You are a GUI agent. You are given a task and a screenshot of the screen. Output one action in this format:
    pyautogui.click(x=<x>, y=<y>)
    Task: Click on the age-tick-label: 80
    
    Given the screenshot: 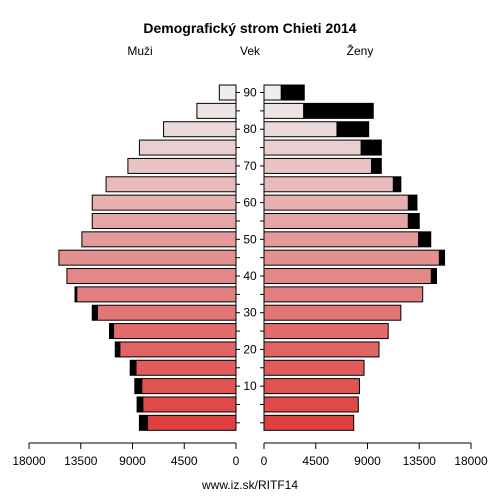 What is the action you would take?
    pyautogui.click(x=250, y=129)
    